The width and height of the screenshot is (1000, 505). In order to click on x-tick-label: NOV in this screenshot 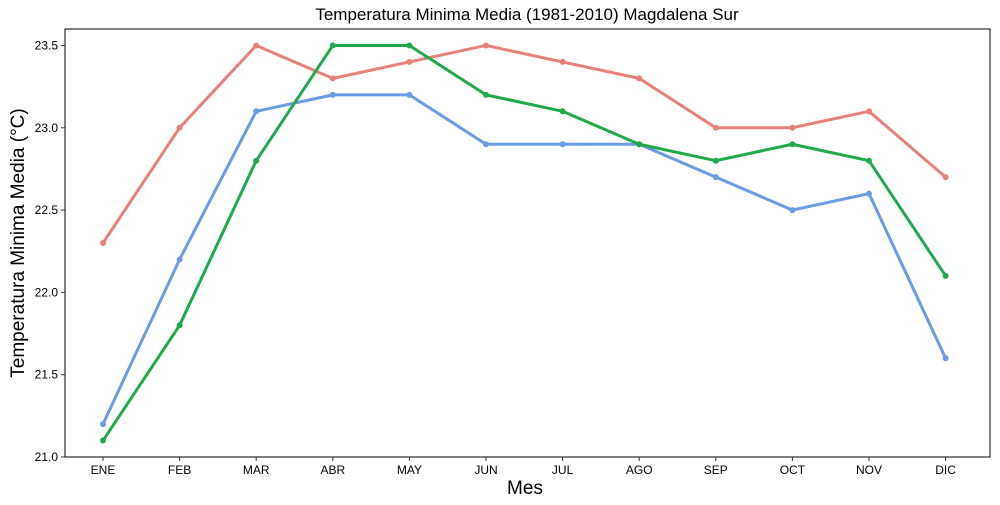, I will do `click(869, 470)`.